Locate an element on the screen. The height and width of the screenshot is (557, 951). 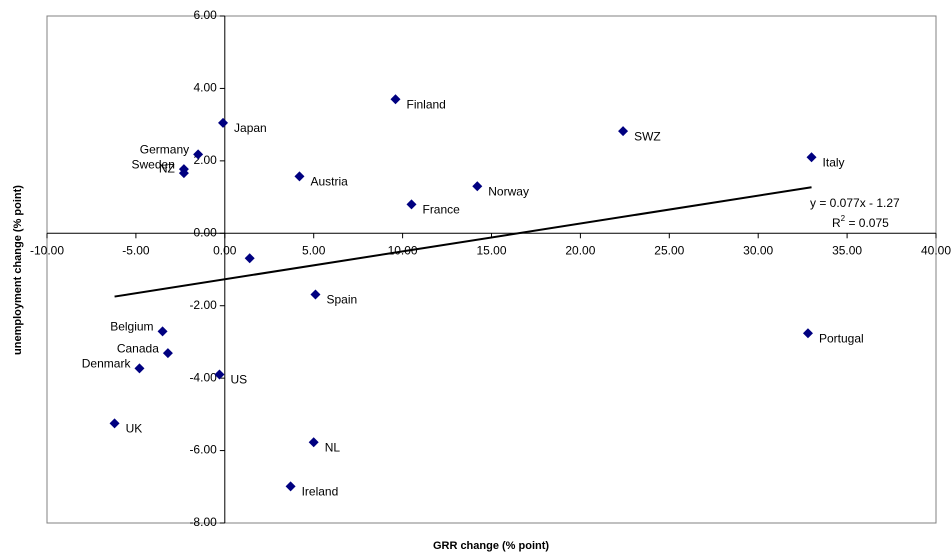
y-tick-label: -4.00 is located at coordinates (203, 377).